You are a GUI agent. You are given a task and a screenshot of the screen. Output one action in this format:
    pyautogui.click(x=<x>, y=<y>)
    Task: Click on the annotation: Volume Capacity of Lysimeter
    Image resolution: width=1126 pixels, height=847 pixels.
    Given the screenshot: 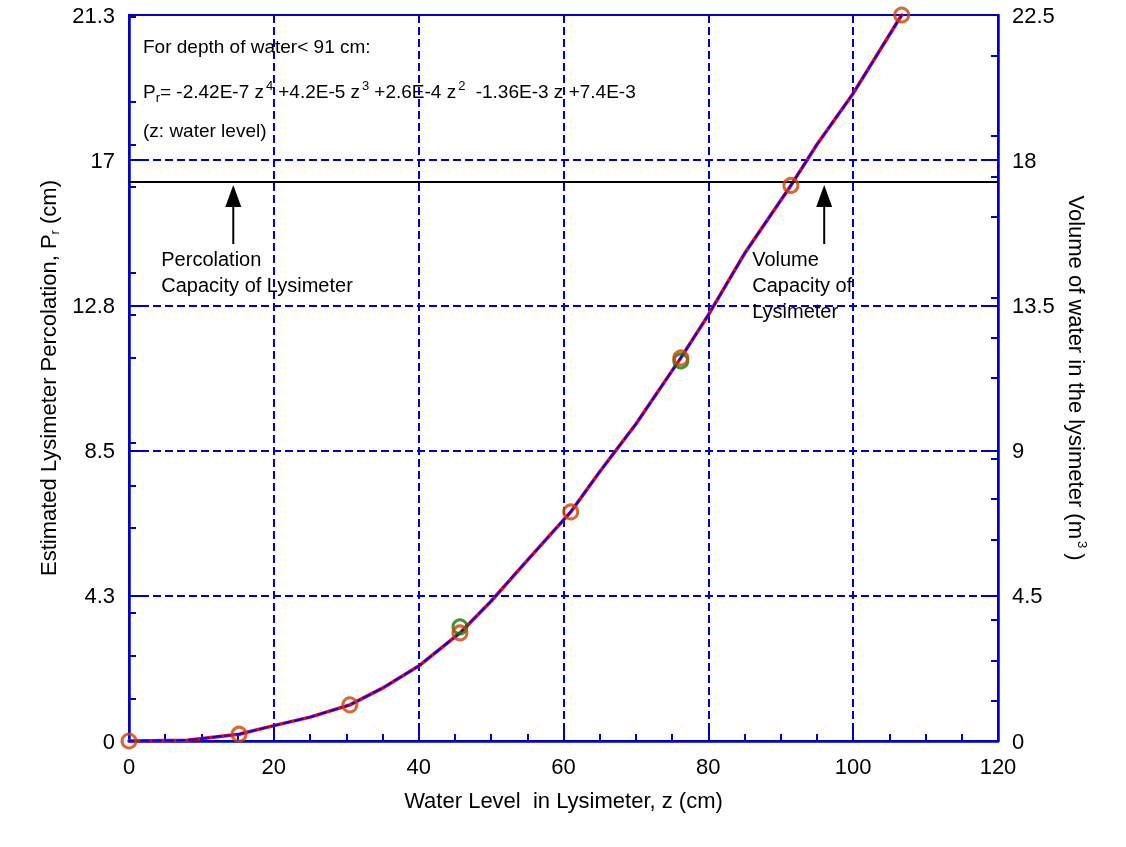 What is the action you would take?
    pyautogui.click(x=802, y=285)
    